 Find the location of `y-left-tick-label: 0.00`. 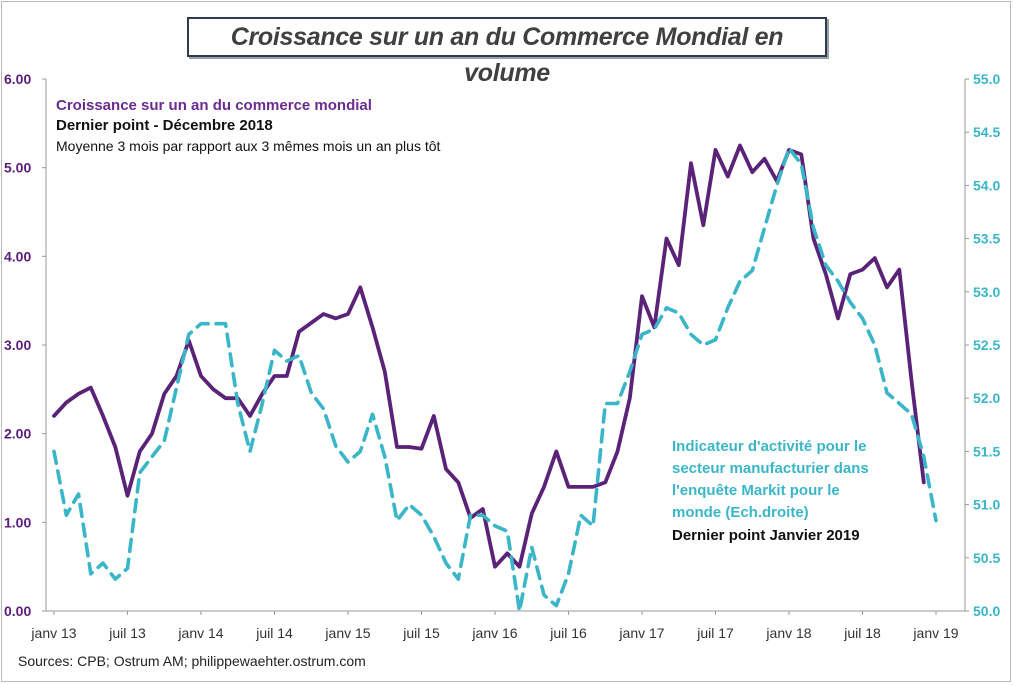

y-left-tick-label: 0.00 is located at coordinates (17, 611).